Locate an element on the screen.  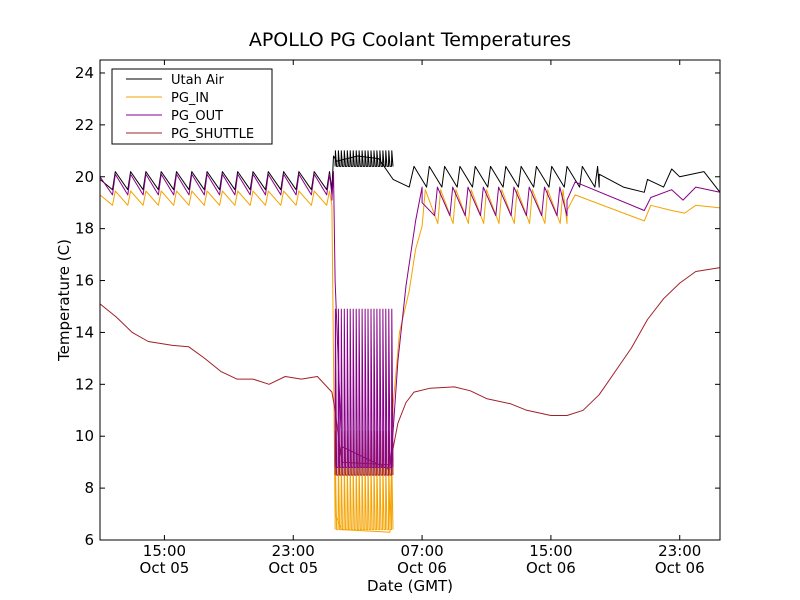
legend: Utah Air PG_IN PG_OUT PG_SHUTTLE is located at coordinates (192, 106).